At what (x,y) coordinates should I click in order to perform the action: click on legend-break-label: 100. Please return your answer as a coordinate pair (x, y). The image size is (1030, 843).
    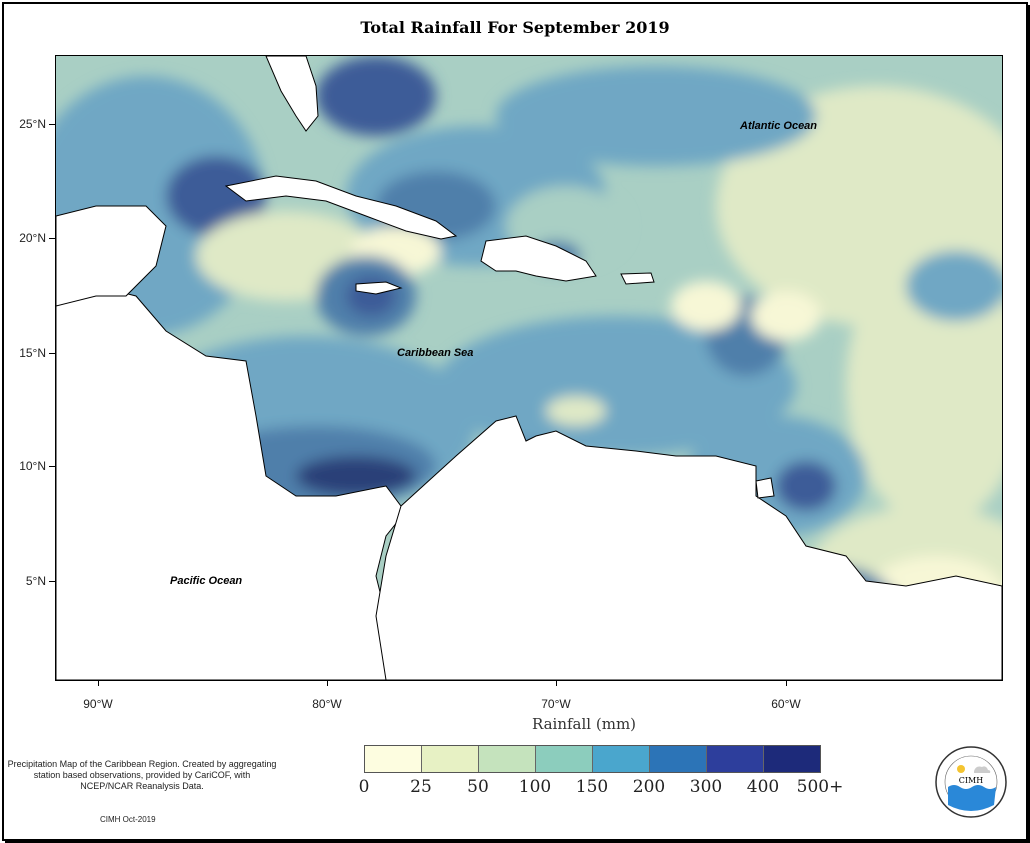
    Looking at the image, I should click on (535, 787).